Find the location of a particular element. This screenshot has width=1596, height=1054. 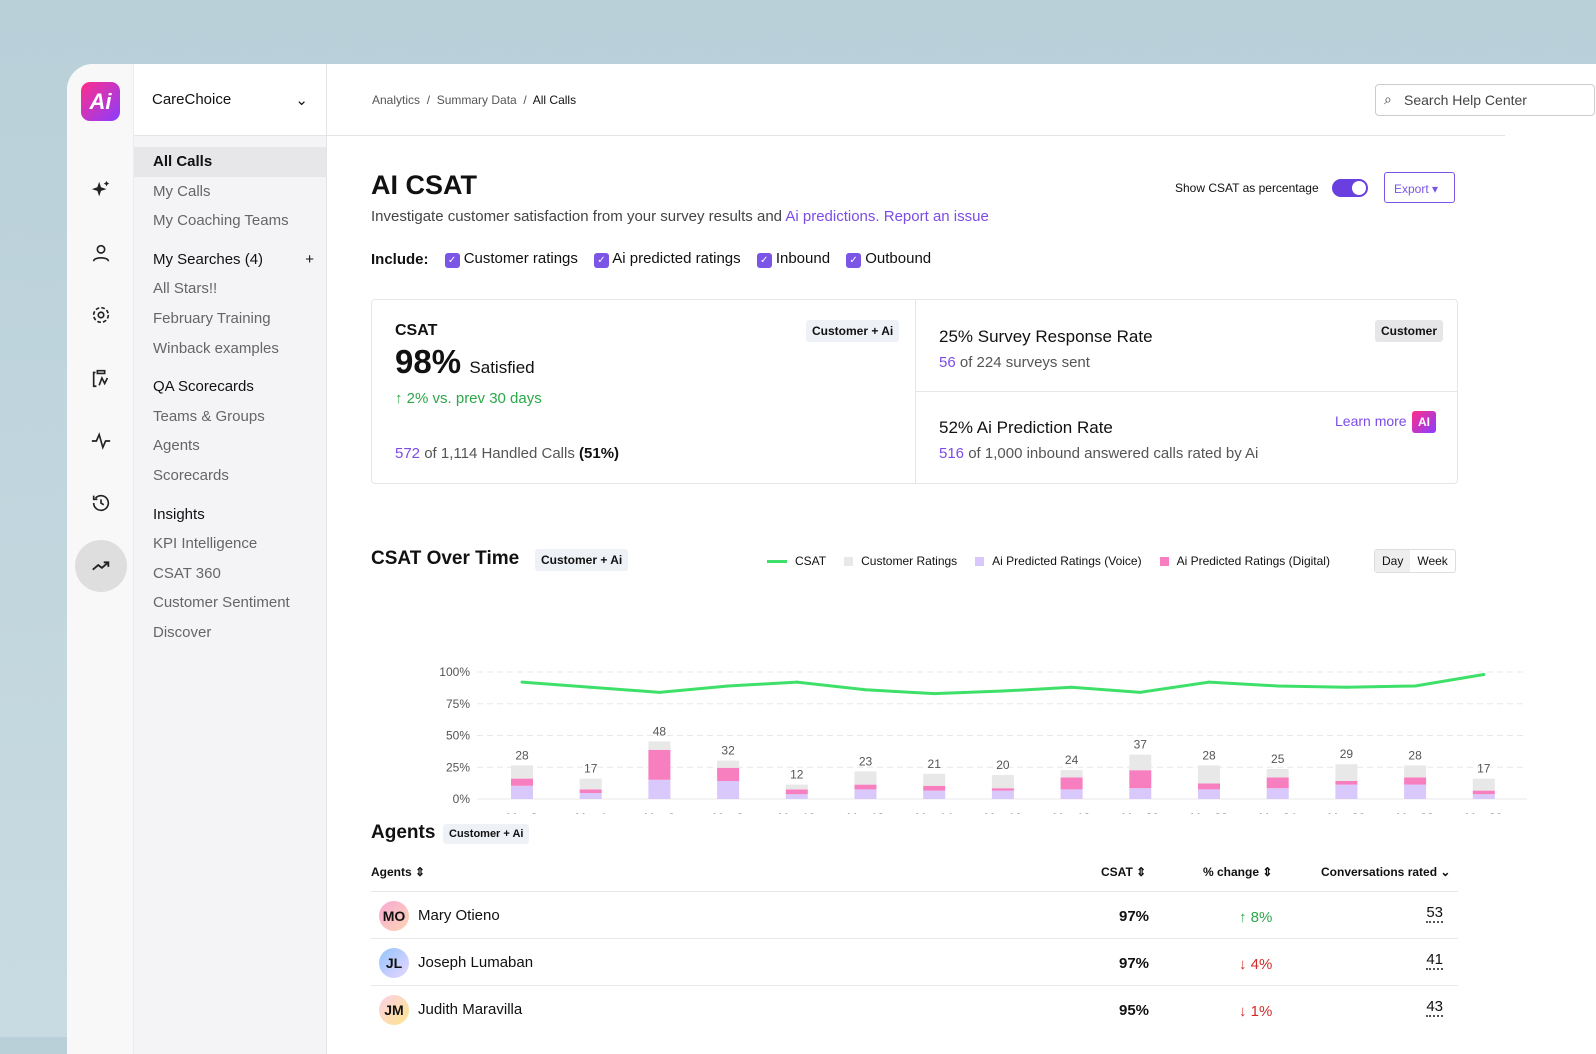

sidebar-item: All Calls is located at coordinates (230, 162).